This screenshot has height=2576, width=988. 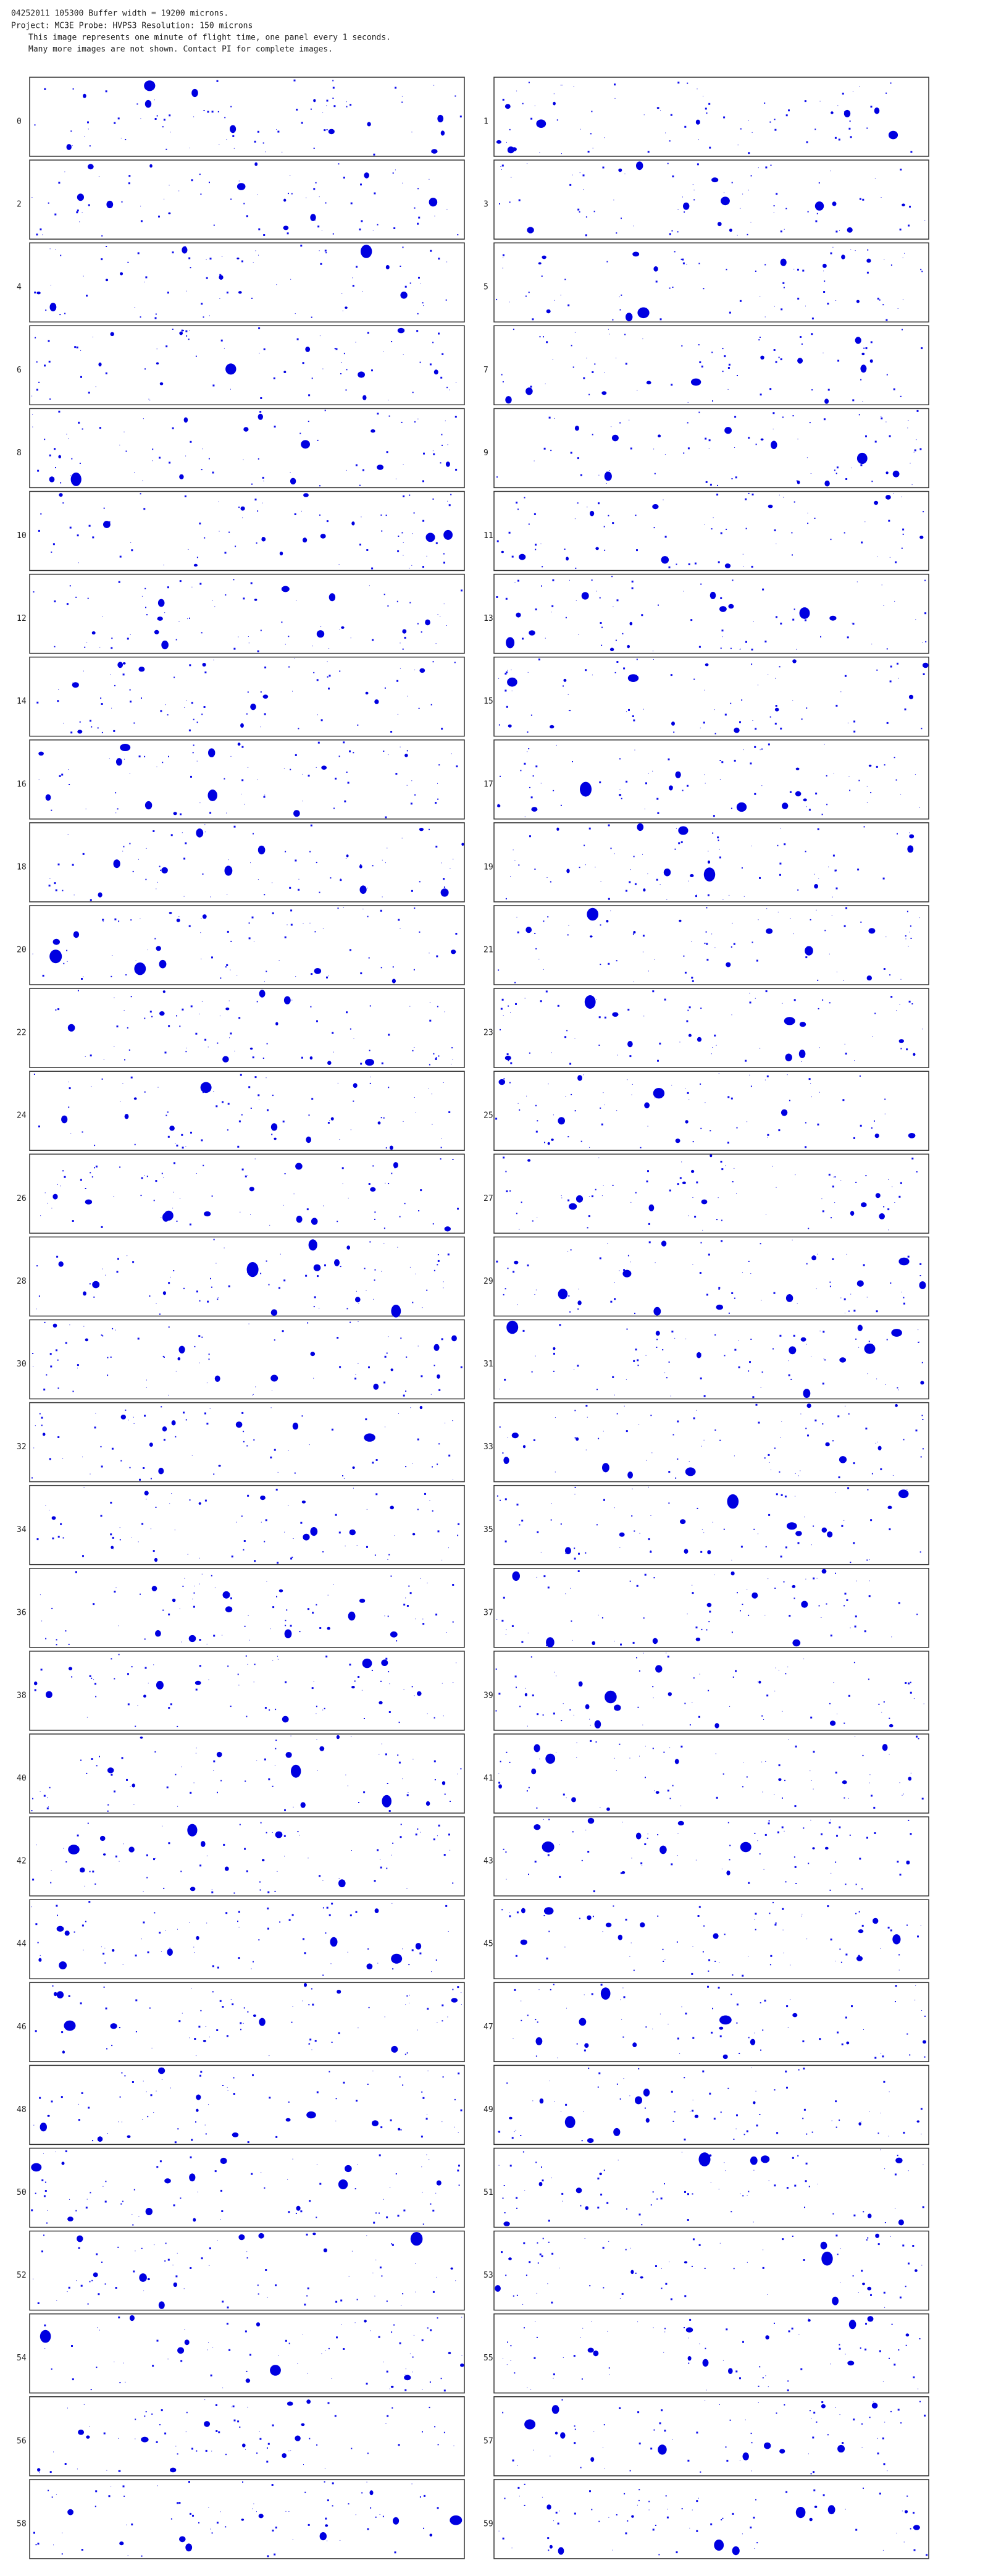 What do you see at coordinates (22, 701) in the screenshot?
I see `panel-label: 14` at bounding box center [22, 701].